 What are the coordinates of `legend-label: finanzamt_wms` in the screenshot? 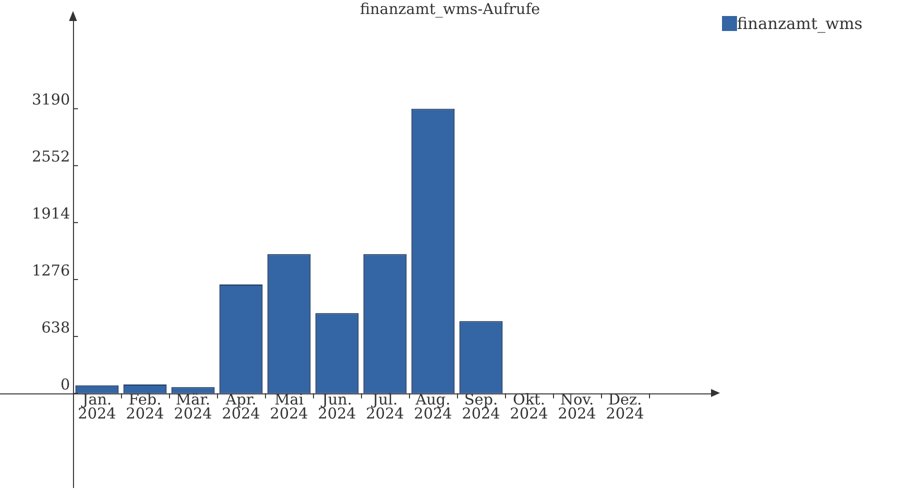 It's located at (799, 23).